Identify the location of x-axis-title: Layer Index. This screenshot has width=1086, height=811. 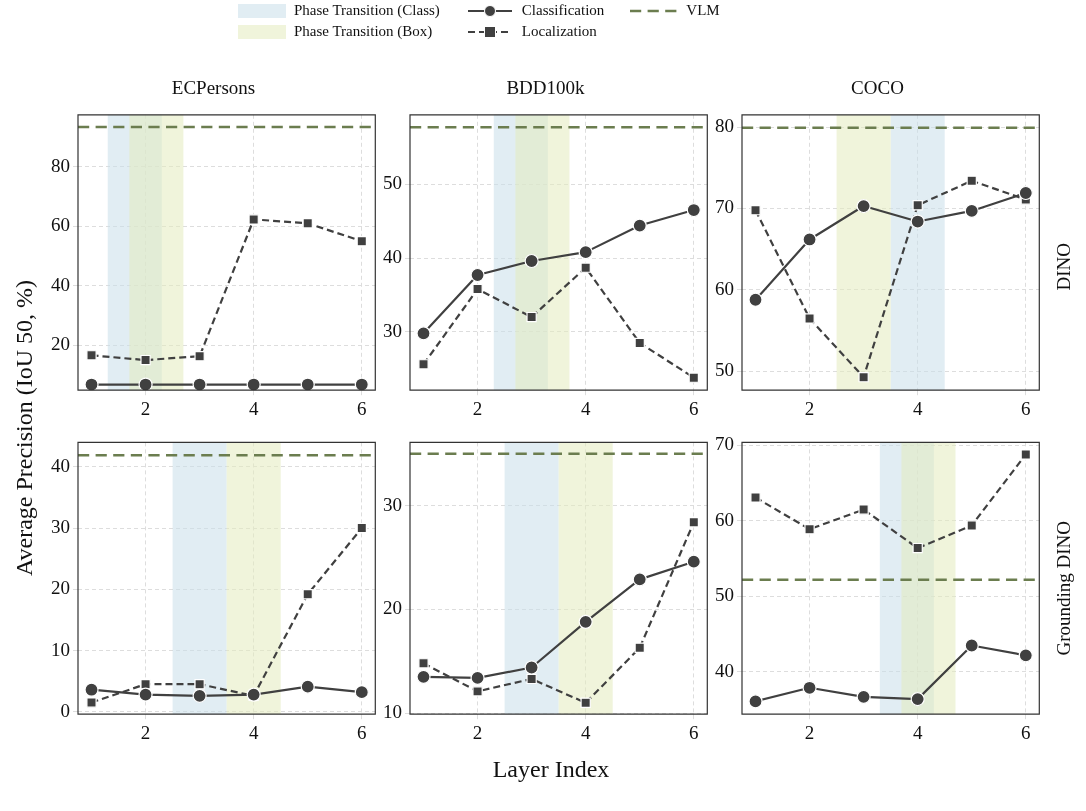
(551, 769).